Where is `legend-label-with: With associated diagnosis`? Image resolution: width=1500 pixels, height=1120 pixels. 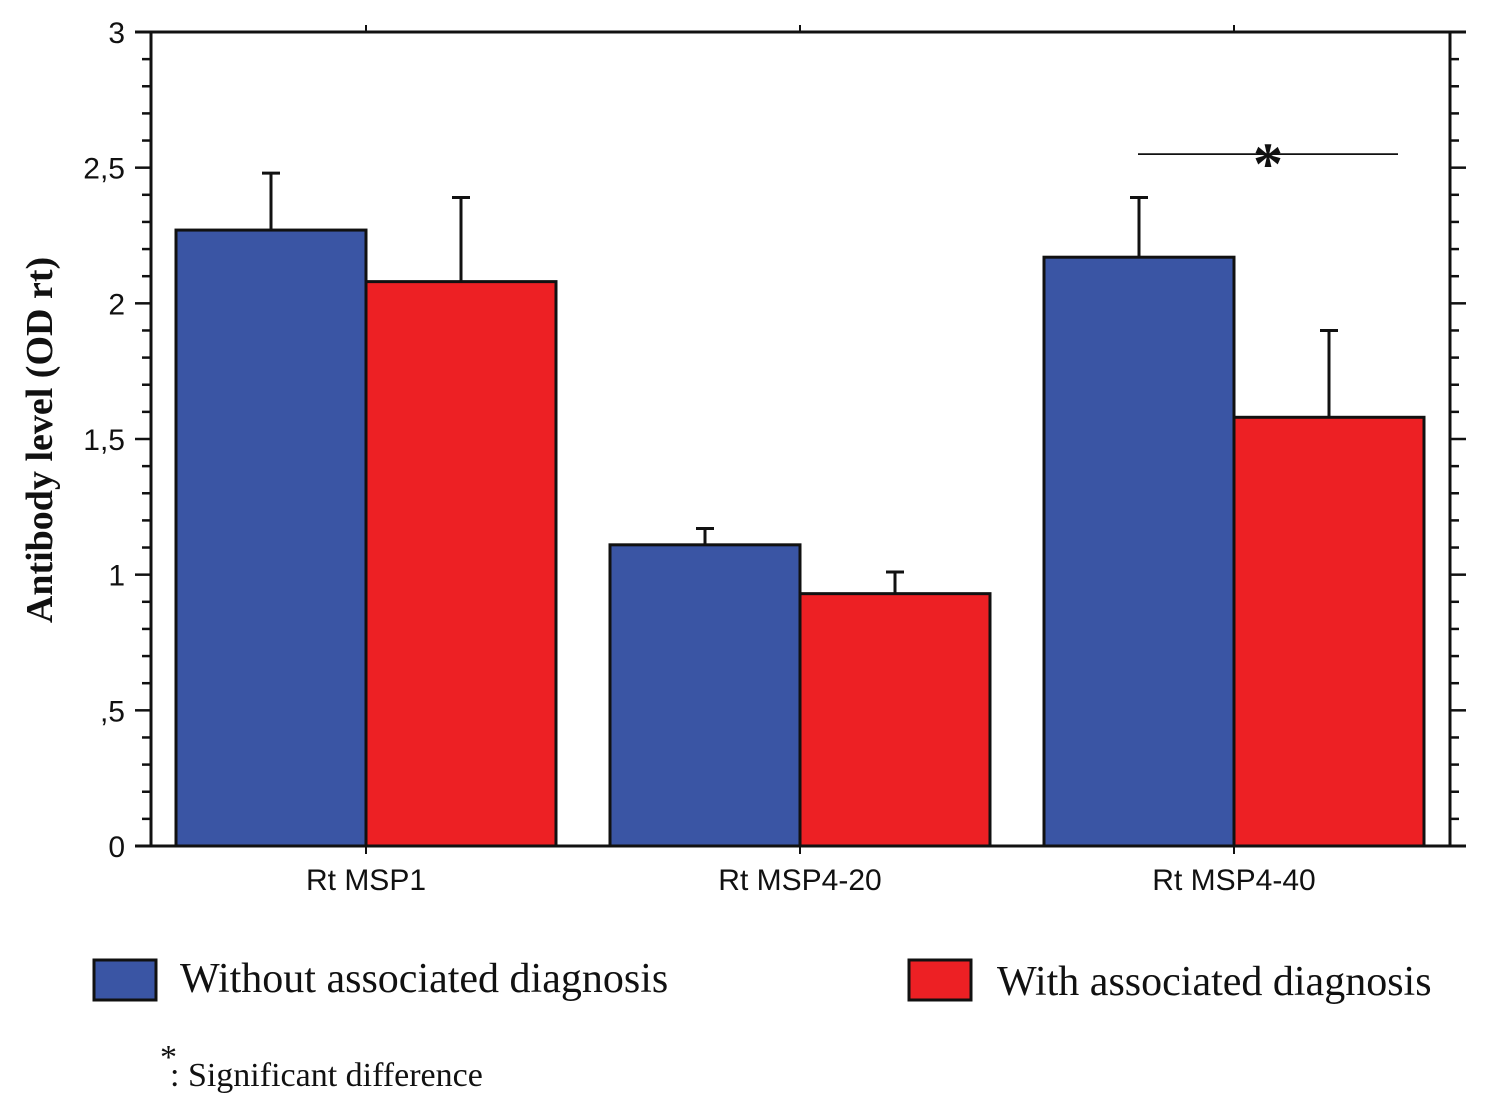
legend-label-with: With associated diagnosis is located at coordinates (1214, 982).